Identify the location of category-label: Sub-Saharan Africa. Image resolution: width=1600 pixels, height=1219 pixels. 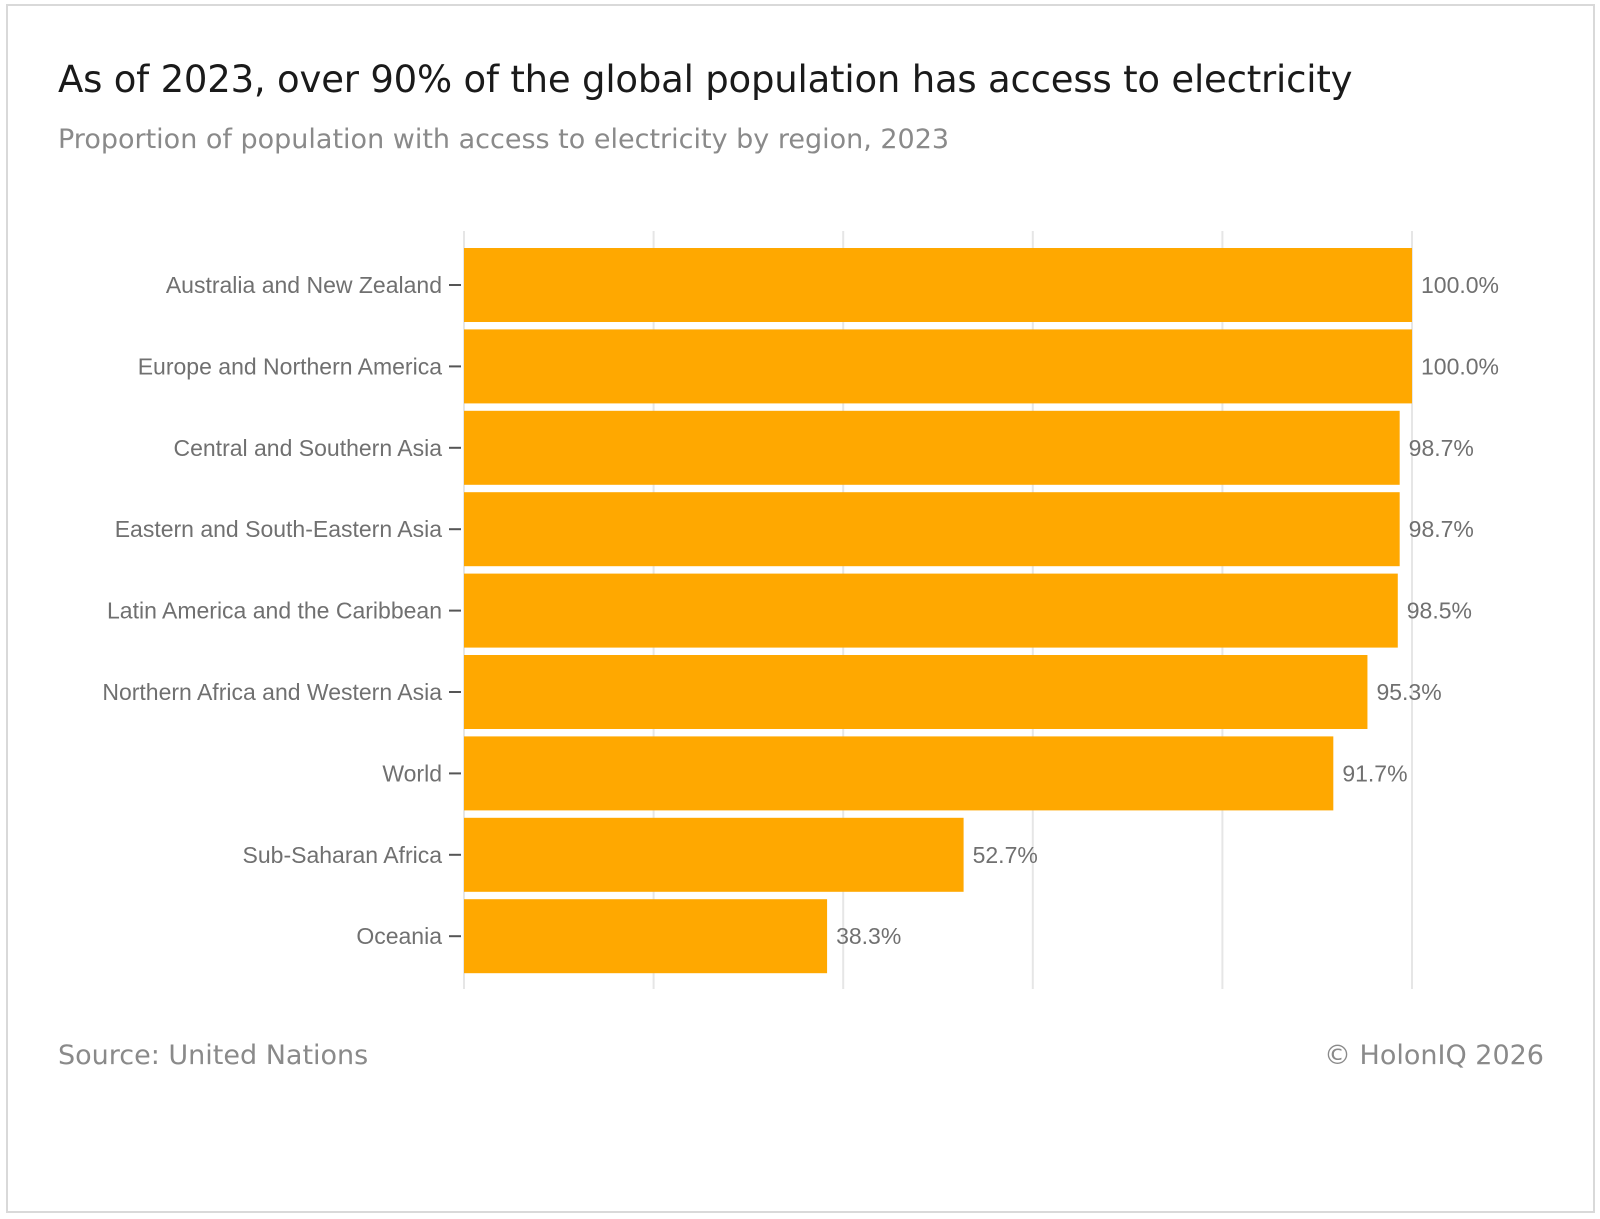
(343, 855).